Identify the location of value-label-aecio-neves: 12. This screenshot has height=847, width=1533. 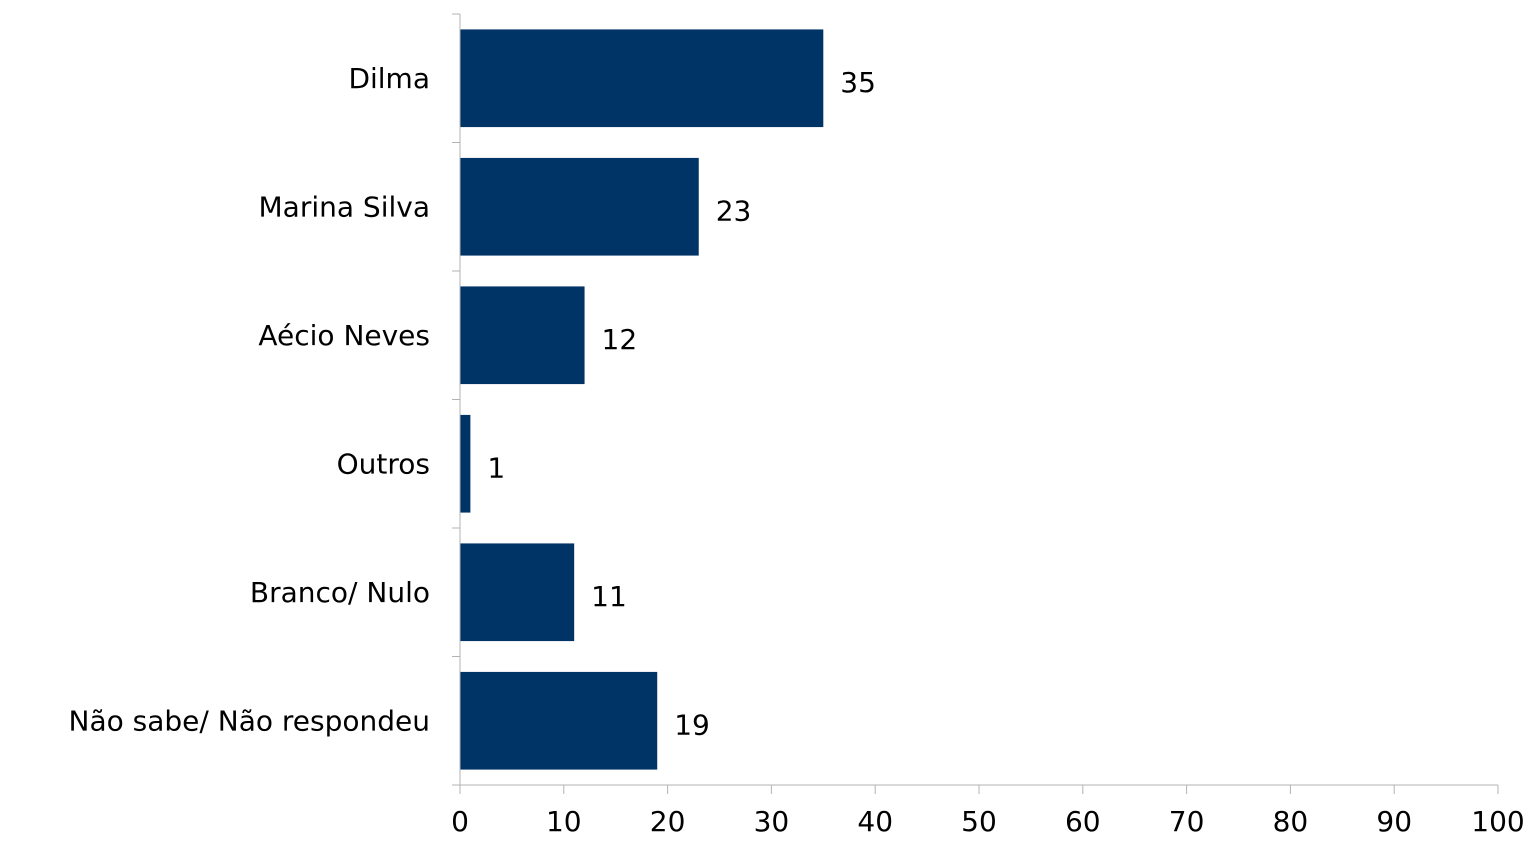
(620, 339).